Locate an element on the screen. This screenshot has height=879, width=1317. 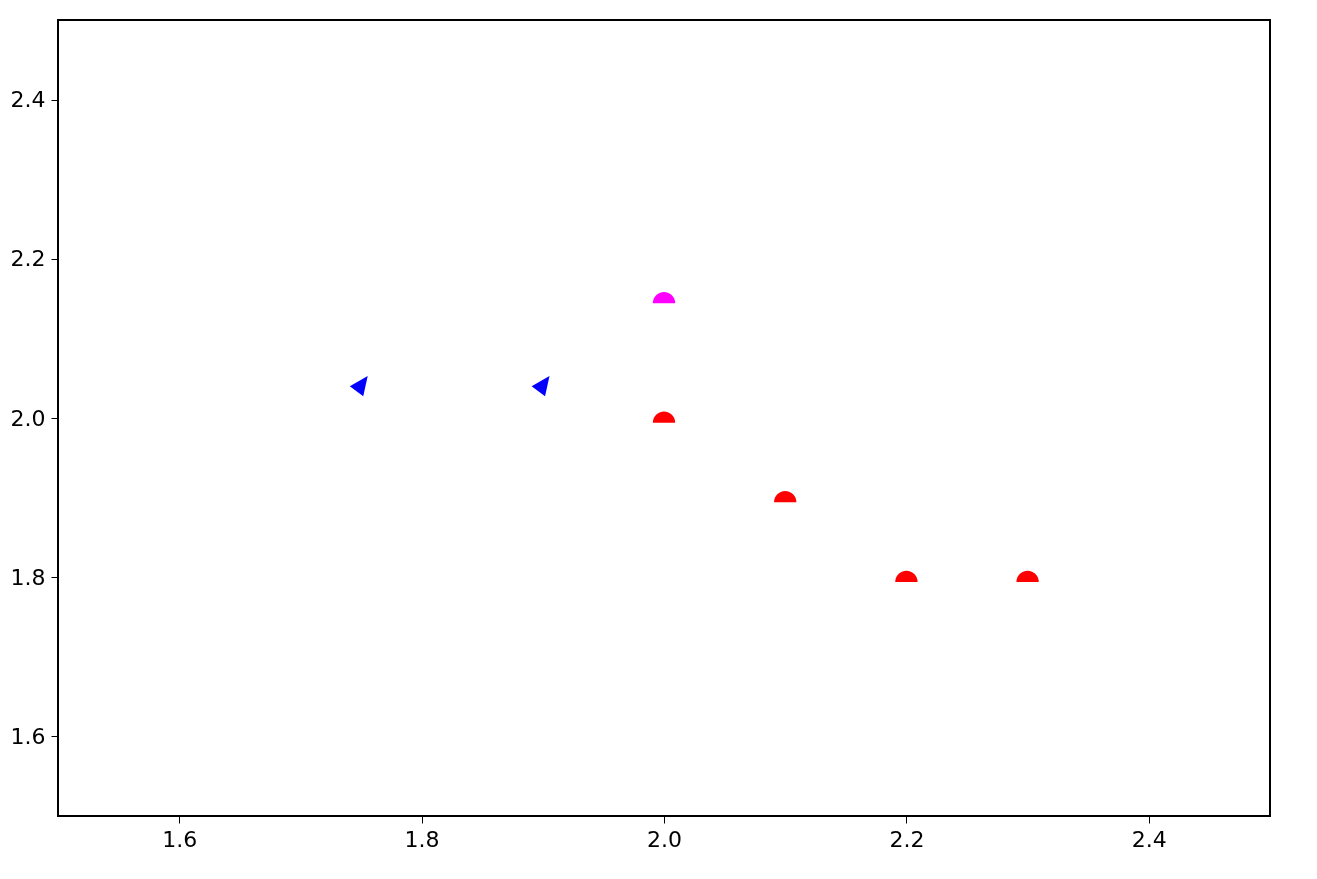
x-tick-label: 2.0 is located at coordinates (664, 839).